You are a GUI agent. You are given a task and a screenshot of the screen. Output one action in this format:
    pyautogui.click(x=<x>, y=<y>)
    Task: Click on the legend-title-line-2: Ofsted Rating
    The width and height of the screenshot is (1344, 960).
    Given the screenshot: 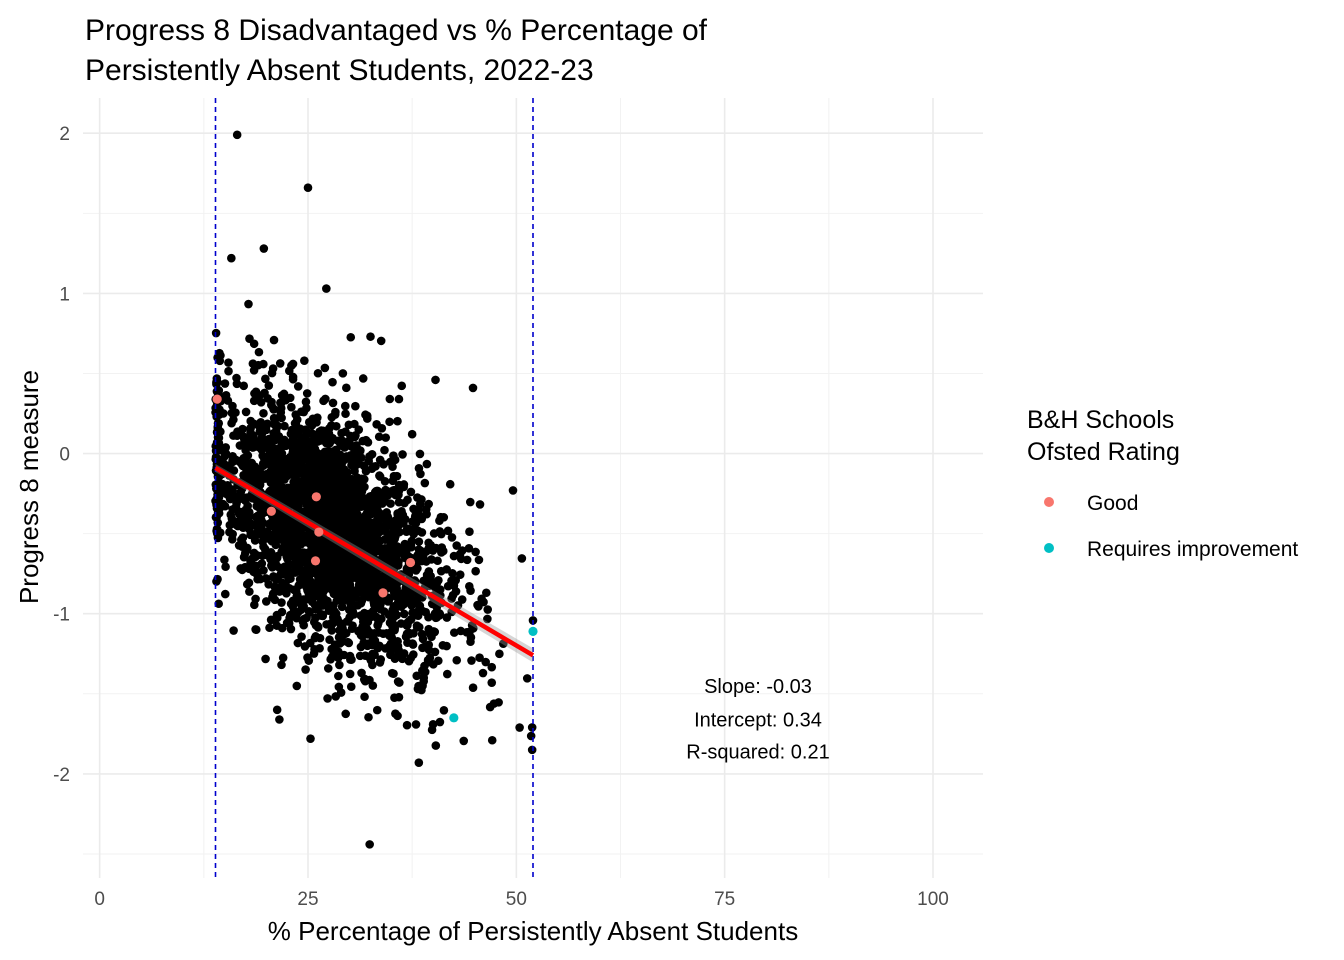 What is the action you would take?
    pyautogui.click(x=1103, y=452)
    